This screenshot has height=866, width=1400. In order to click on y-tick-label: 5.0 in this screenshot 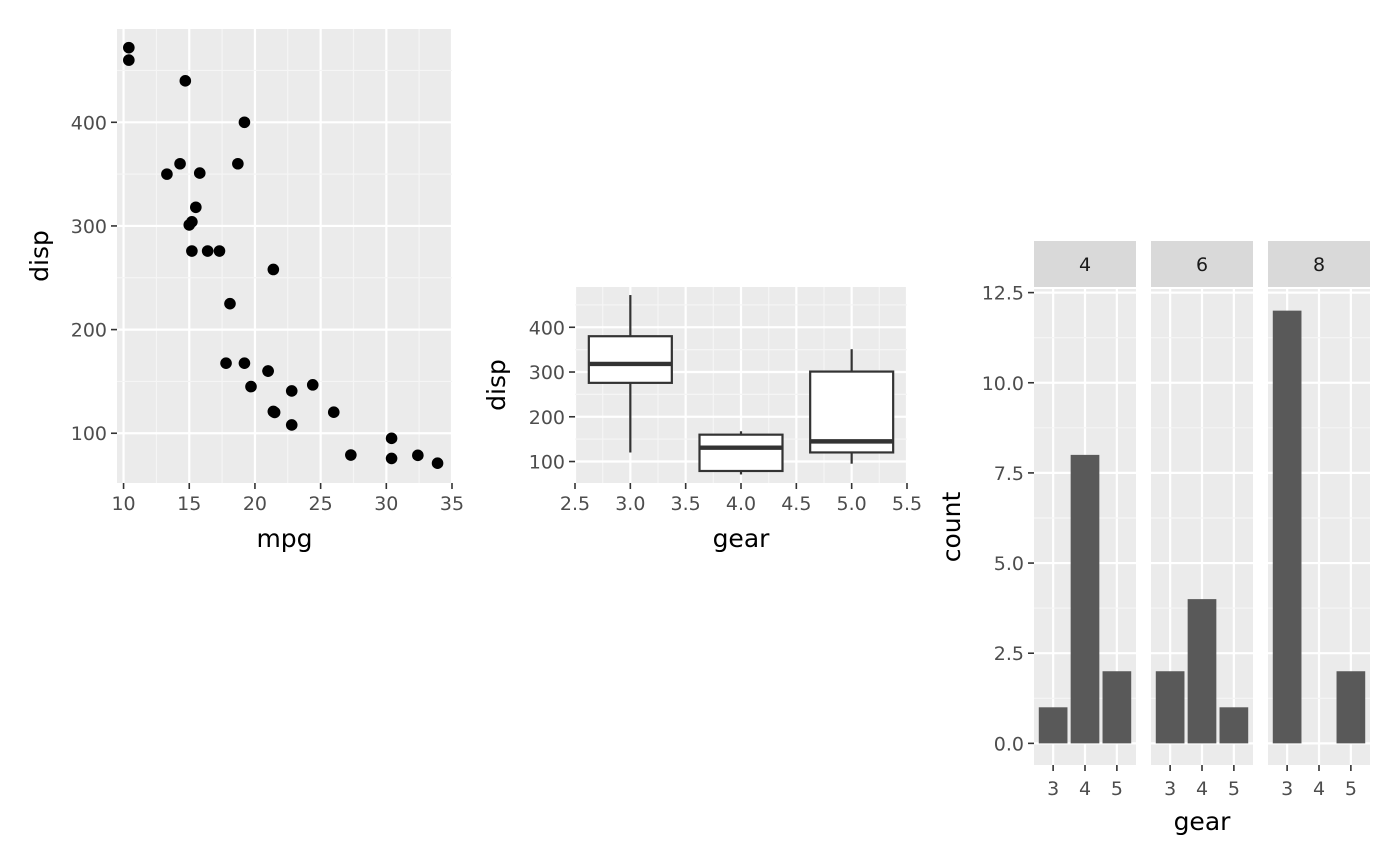, I will do `click(1009, 564)`.